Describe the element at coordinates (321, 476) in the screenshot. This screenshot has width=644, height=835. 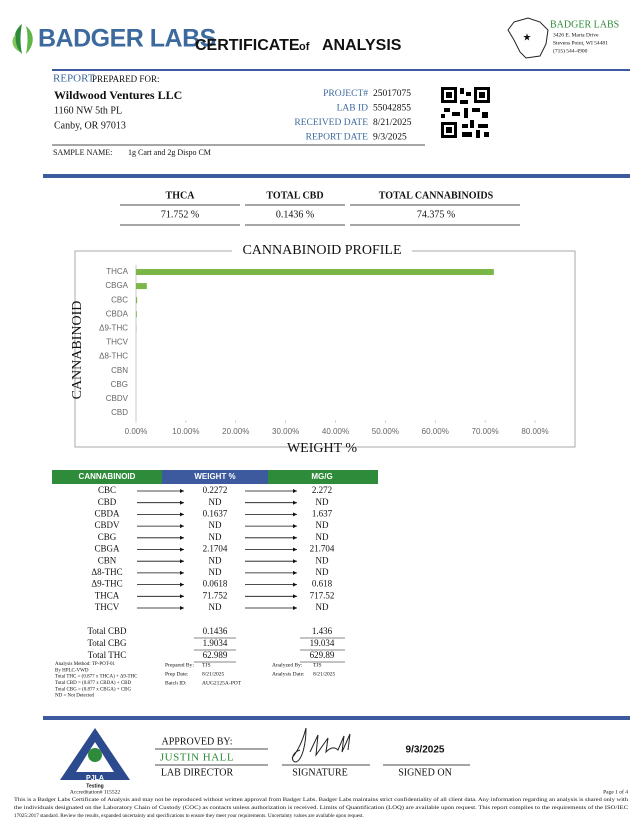
I see `table-header: MG/G` at that location.